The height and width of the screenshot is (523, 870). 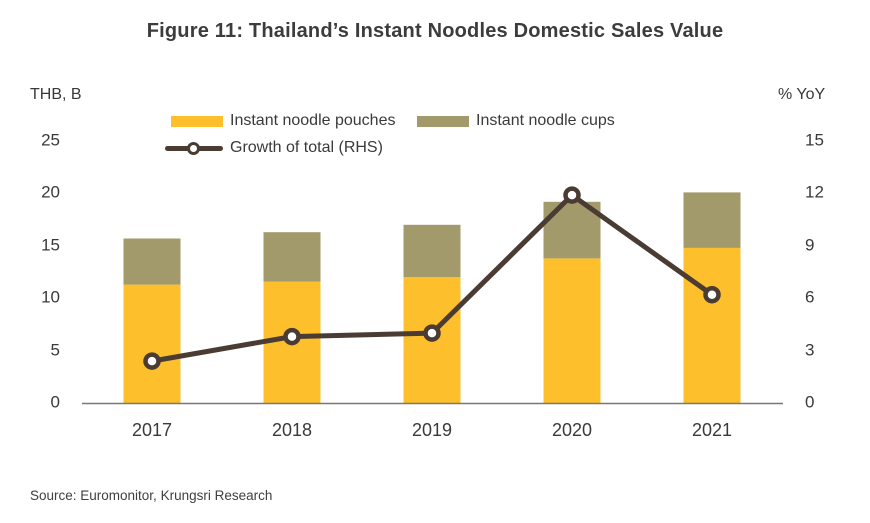 I want to click on growth-marker-2021, so click(x=712, y=294).